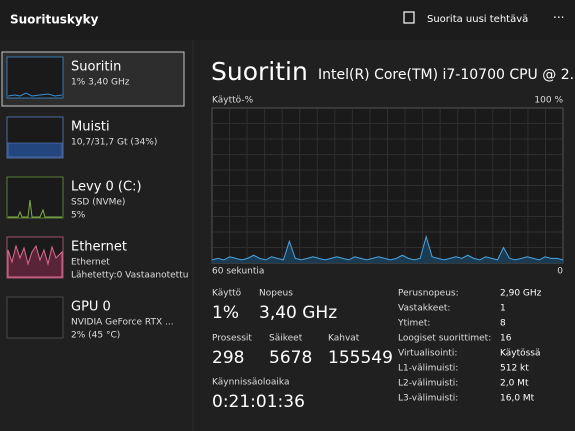 The height and width of the screenshot is (431, 575). I want to click on graph-max: 100 %, so click(548, 101).